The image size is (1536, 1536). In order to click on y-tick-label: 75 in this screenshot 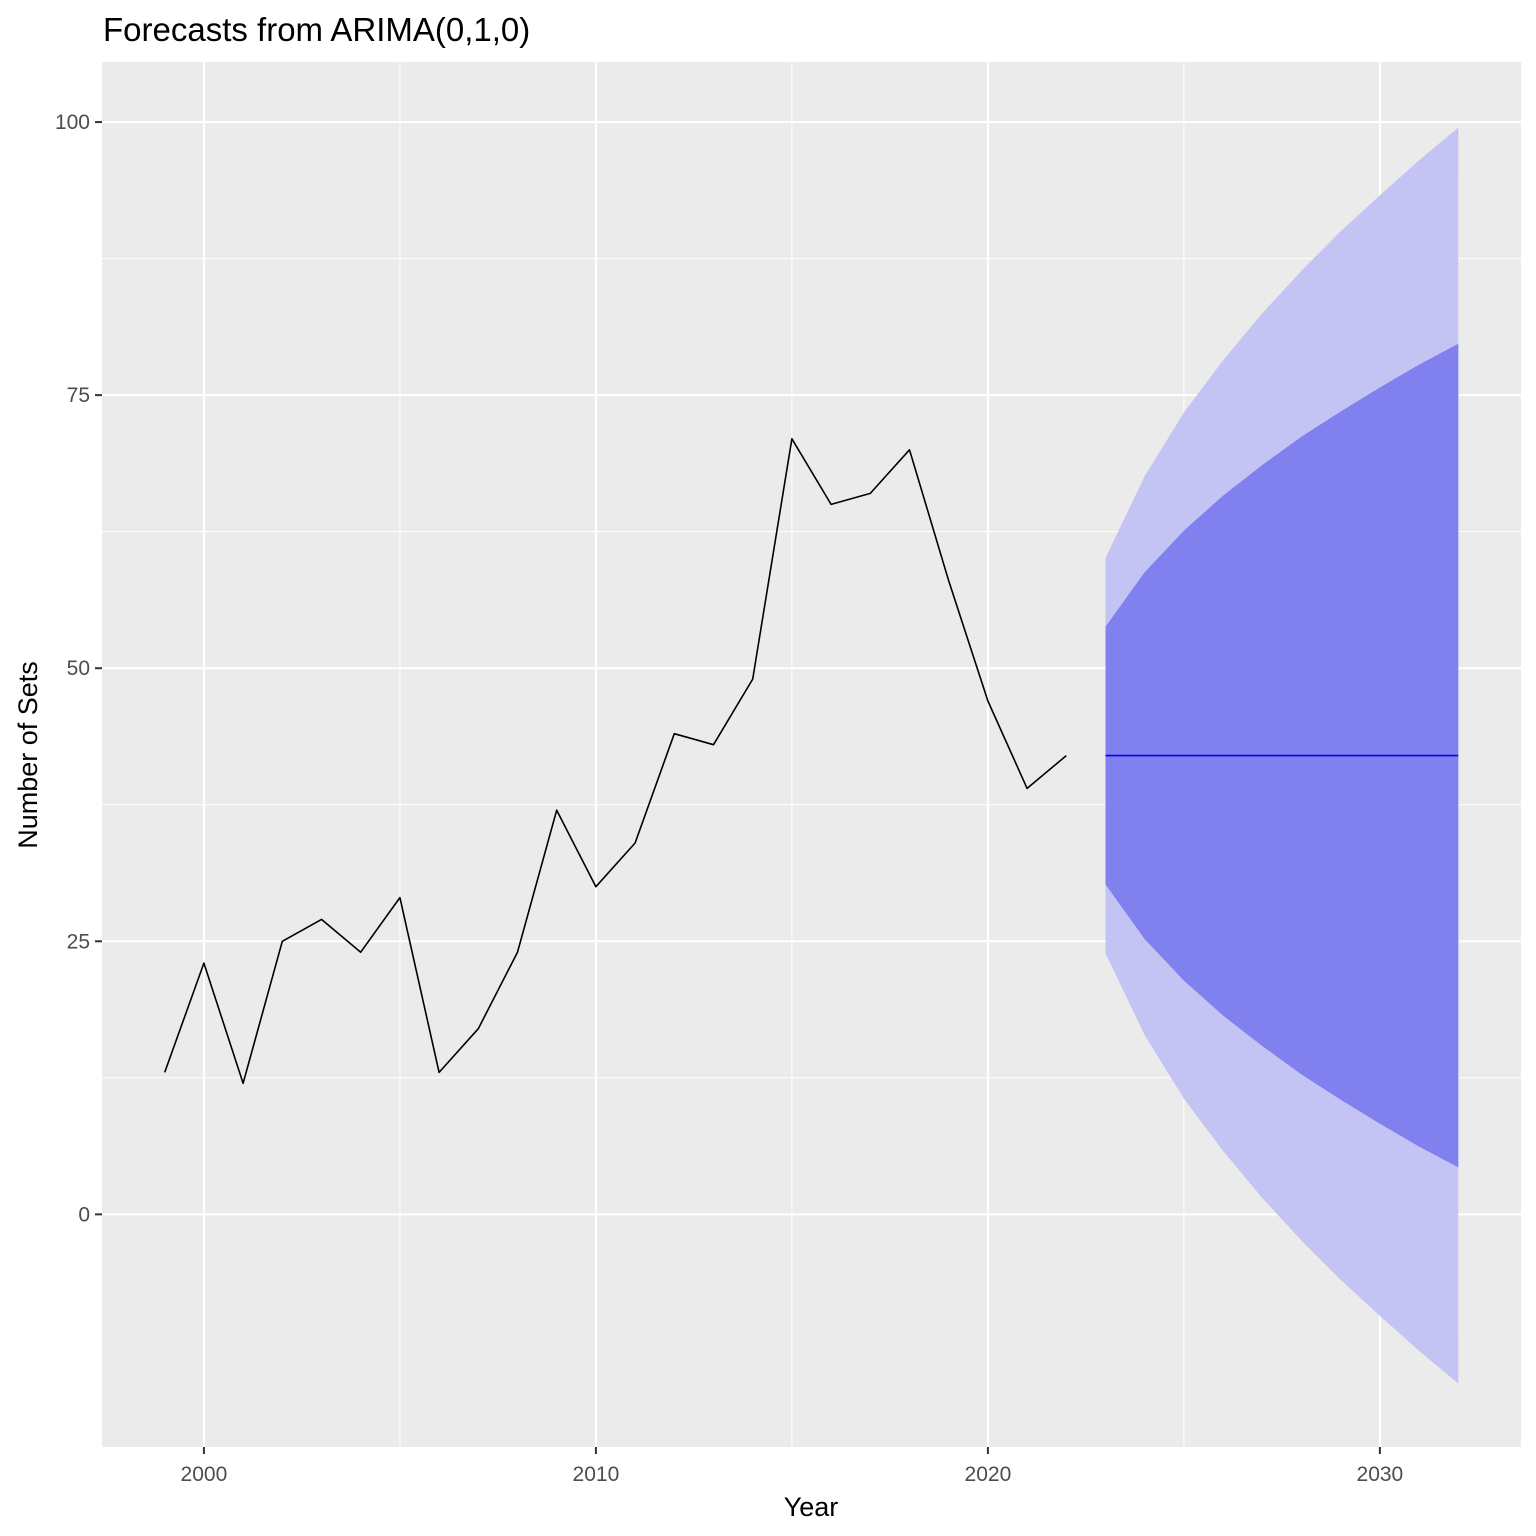, I will do `click(78, 395)`.